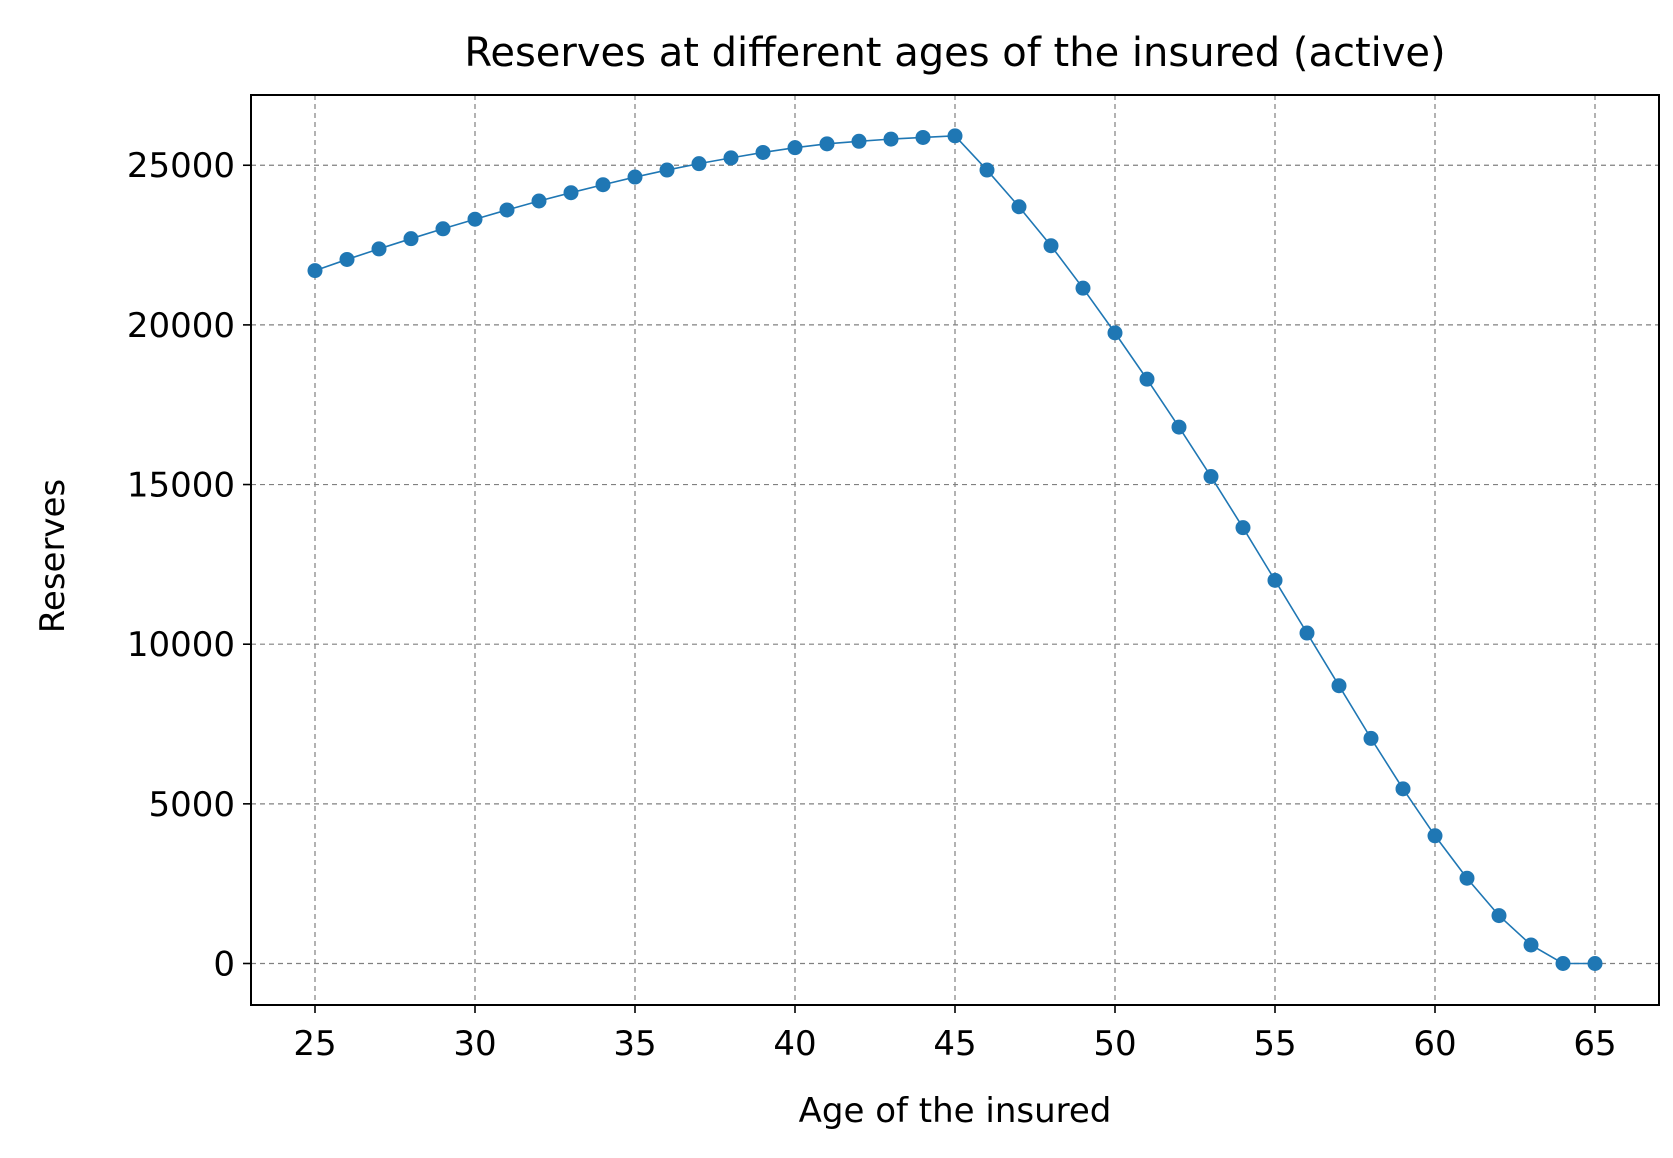  What do you see at coordinates (474, 1044) in the screenshot?
I see `x-tick-label: 30` at bounding box center [474, 1044].